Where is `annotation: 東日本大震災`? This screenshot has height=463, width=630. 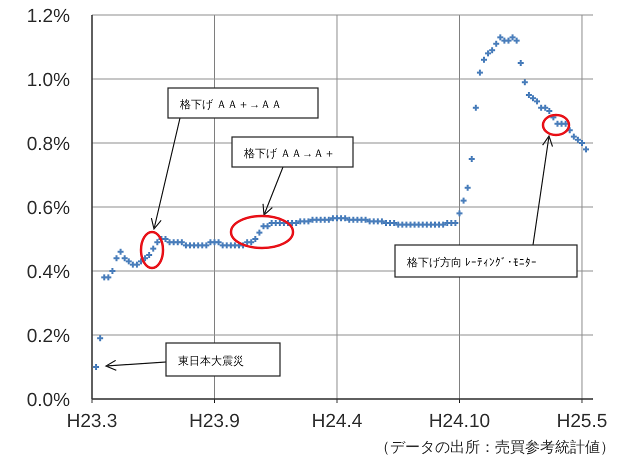
annotation: 東日本大震災 is located at coordinates (211, 361).